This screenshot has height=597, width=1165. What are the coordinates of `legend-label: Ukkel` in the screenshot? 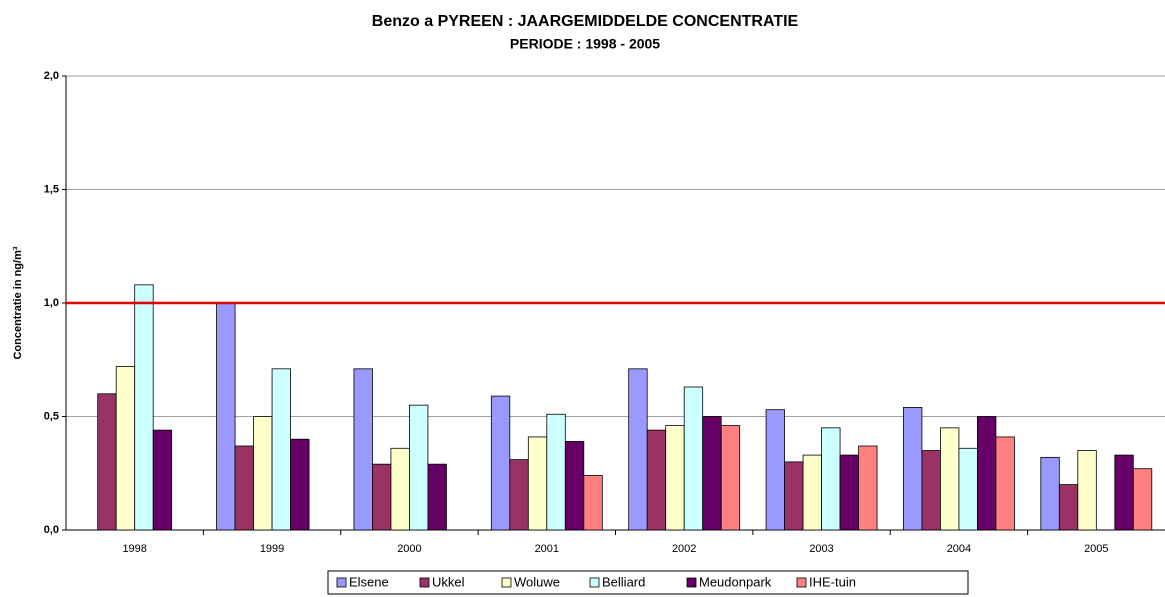 It's located at (448, 581).